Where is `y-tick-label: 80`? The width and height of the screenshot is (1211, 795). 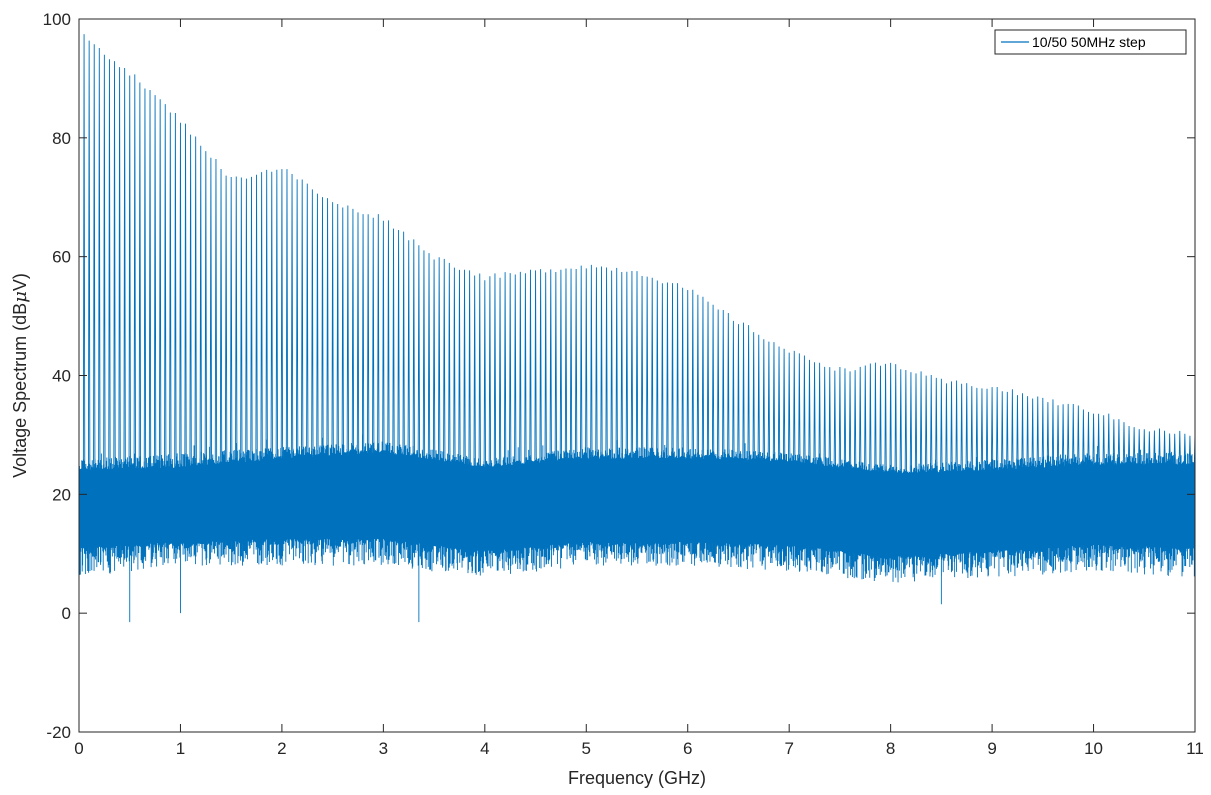
y-tick-label: 80 is located at coordinates (61, 138).